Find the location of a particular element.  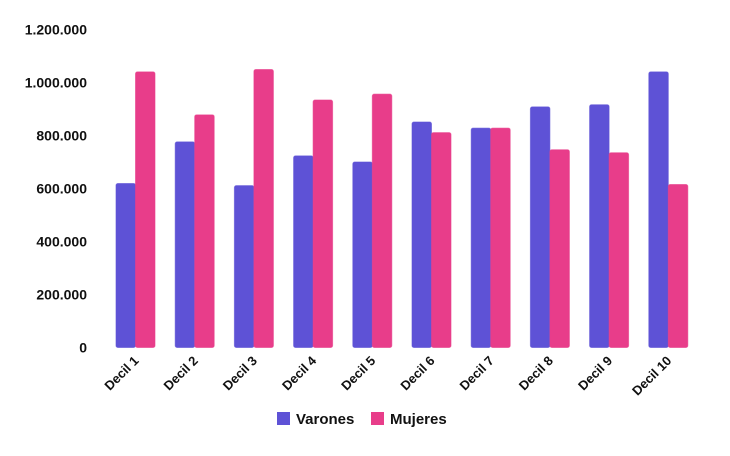

x-tick-label: Decil 9 is located at coordinates (595, 373).